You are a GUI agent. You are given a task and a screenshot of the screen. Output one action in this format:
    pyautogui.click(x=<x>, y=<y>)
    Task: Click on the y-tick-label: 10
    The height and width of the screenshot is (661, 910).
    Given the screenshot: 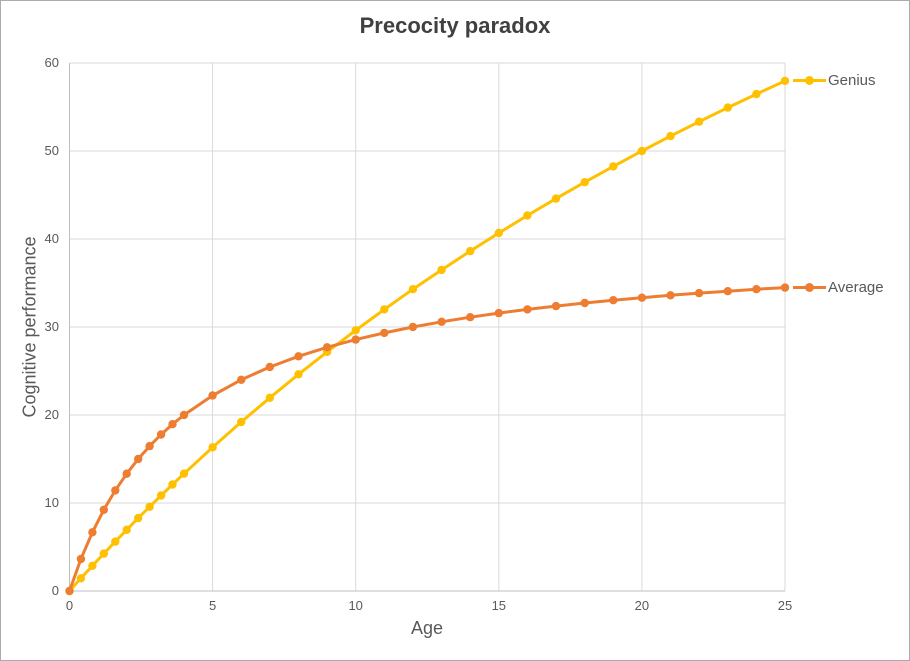 What is the action you would take?
    pyautogui.click(x=51, y=502)
    